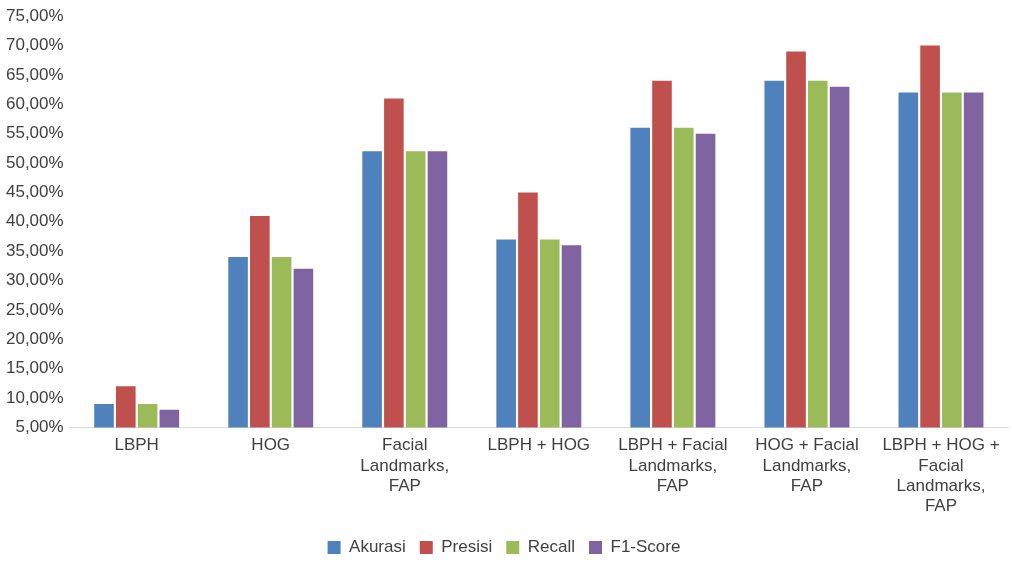 The image size is (1012, 570). Describe the element at coordinates (34, 397) in the screenshot. I see `y-tick-label: 10,00%` at that location.